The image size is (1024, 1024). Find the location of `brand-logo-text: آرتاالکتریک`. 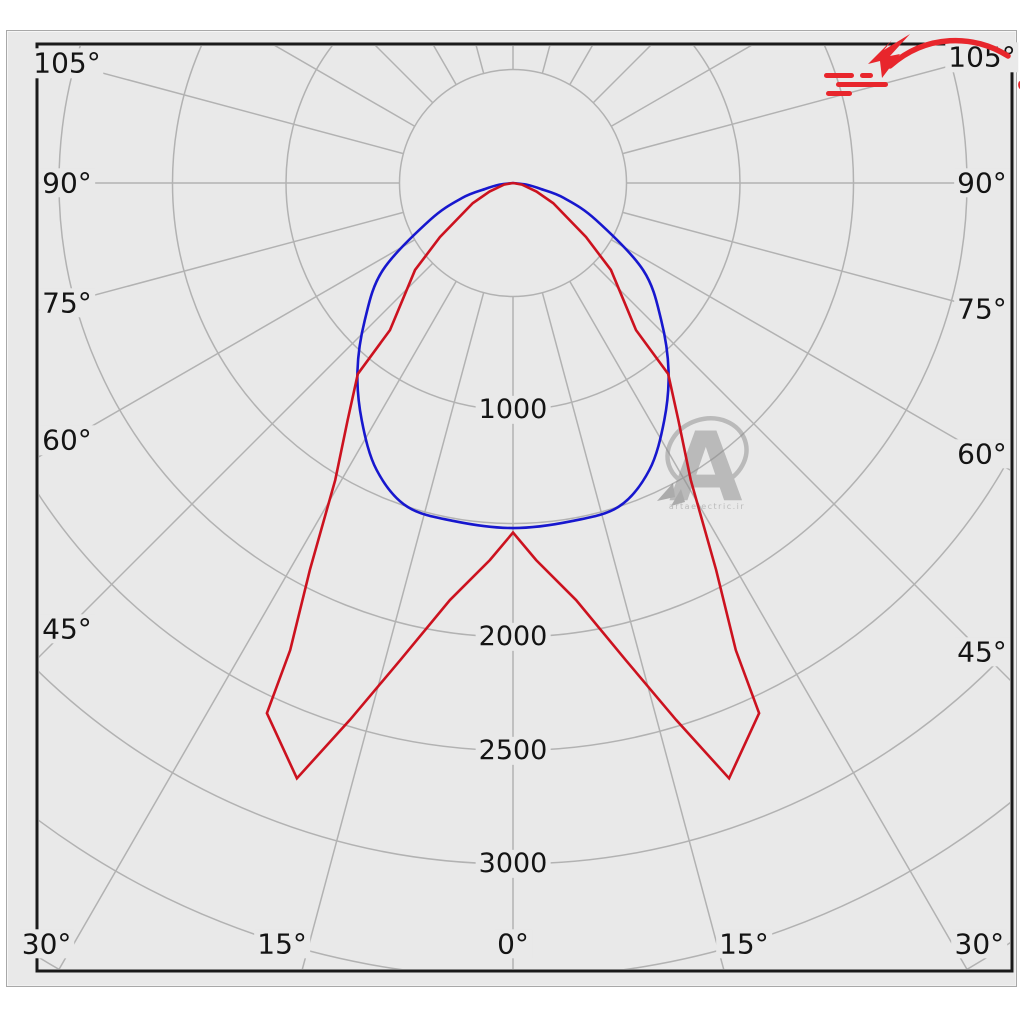

brand-logo-text: آرتاالکتریک is located at coordinates (1018, 78).